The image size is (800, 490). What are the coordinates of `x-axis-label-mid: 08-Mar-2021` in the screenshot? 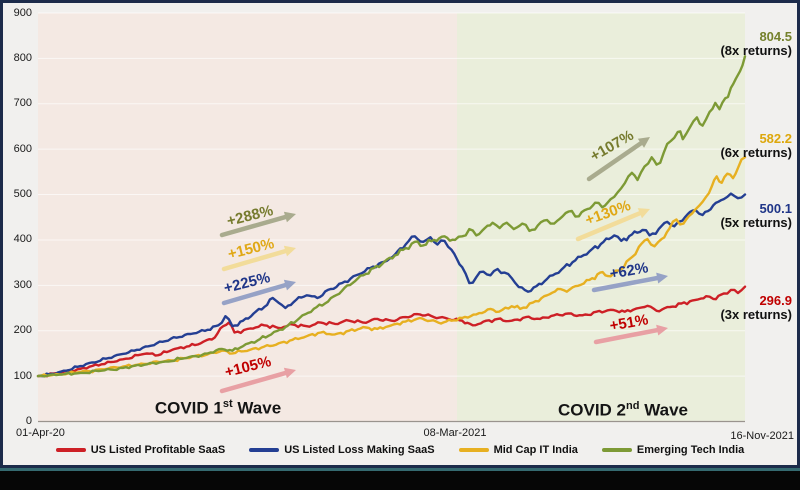 It's located at (455, 433).